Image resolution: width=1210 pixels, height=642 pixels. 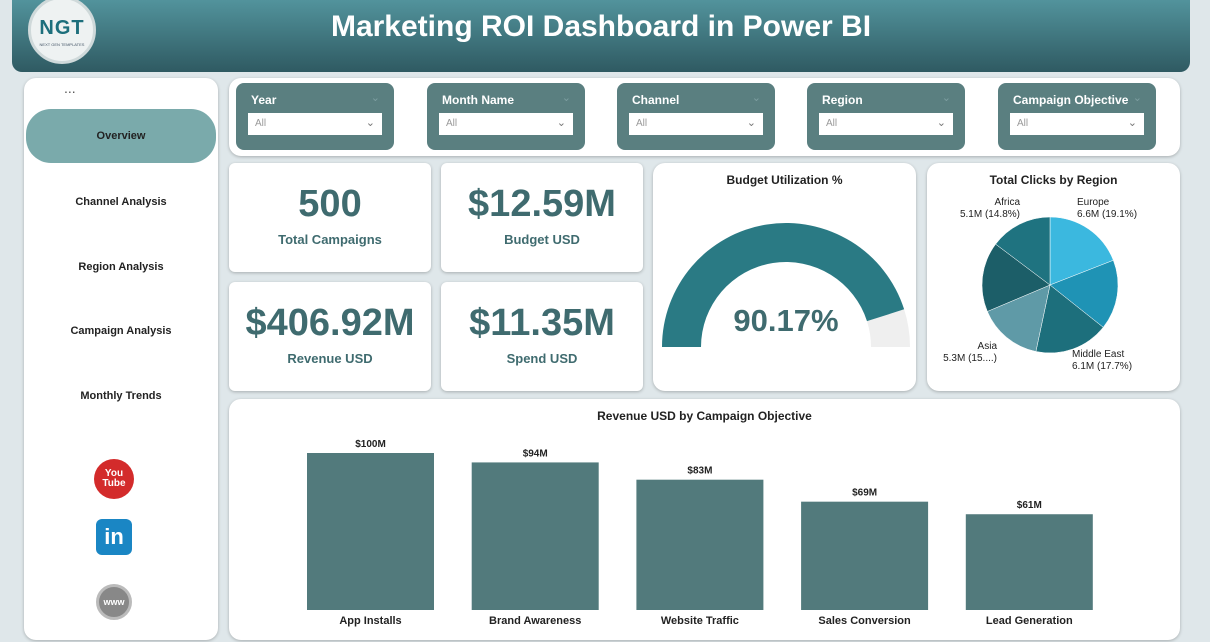 I want to click on pie-label: Middle East, so click(x=1098, y=354).